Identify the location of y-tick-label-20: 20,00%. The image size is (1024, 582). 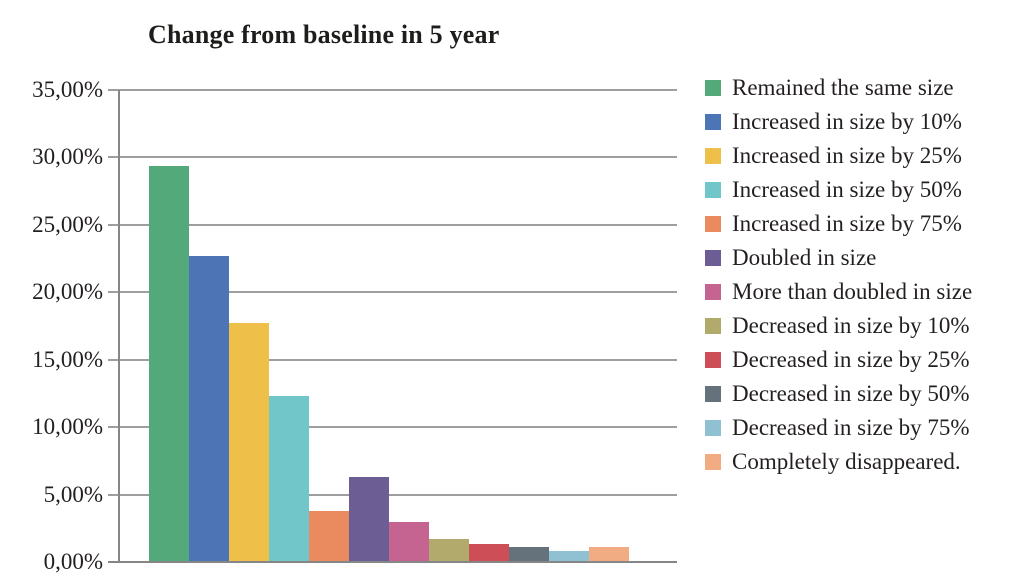
(67, 292).